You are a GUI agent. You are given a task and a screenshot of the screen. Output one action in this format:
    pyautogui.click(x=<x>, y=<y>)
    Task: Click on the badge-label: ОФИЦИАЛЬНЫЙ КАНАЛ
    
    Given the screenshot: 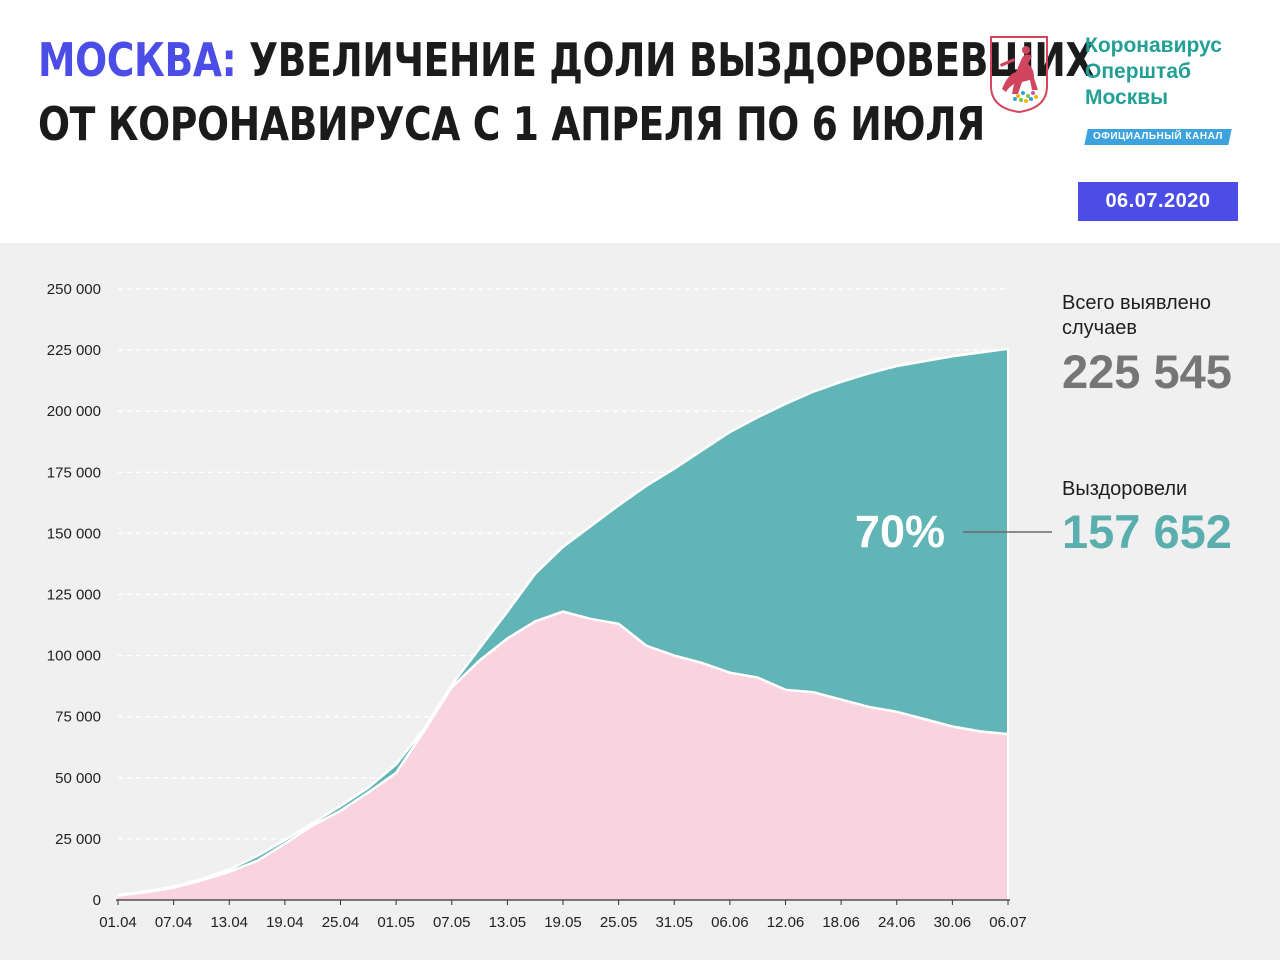 What is the action you would take?
    pyautogui.click(x=1158, y=136)
    